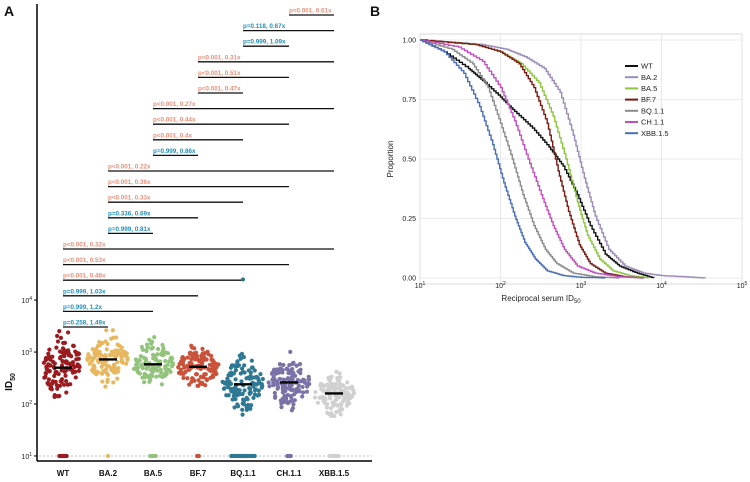  Describe the element at coordinates (409, 41) in the screenshot. I see `y-tick-label: 1.00` at that location.